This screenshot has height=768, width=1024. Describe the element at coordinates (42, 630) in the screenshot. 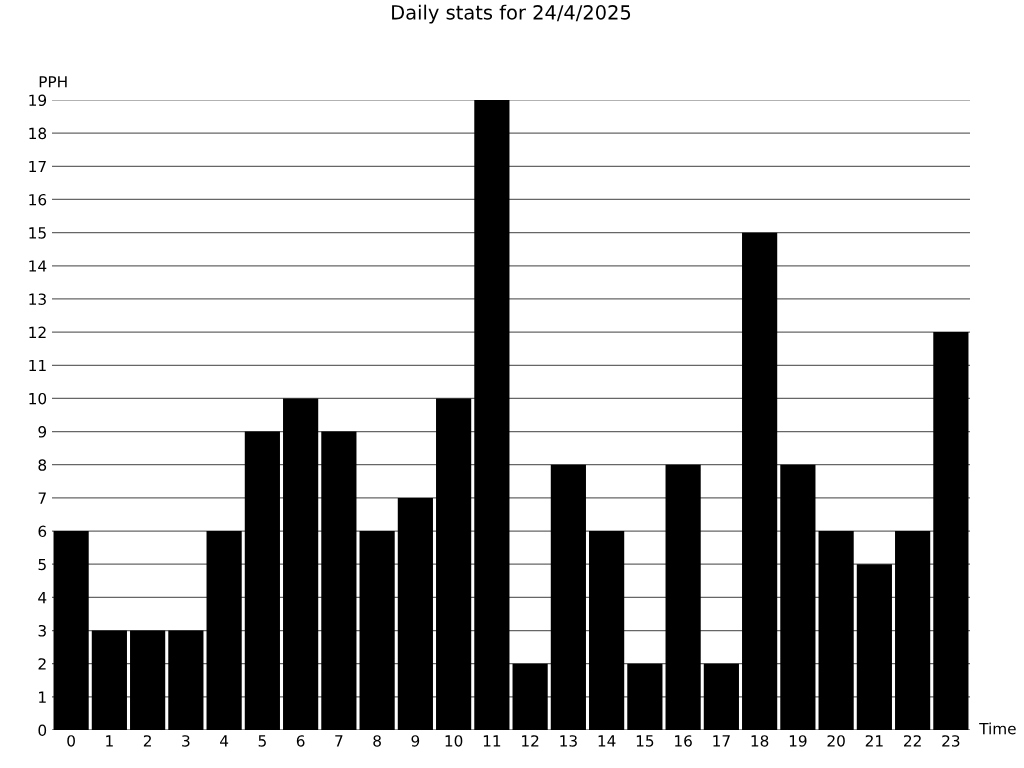

I see `y-tick-label: 3` at that location.